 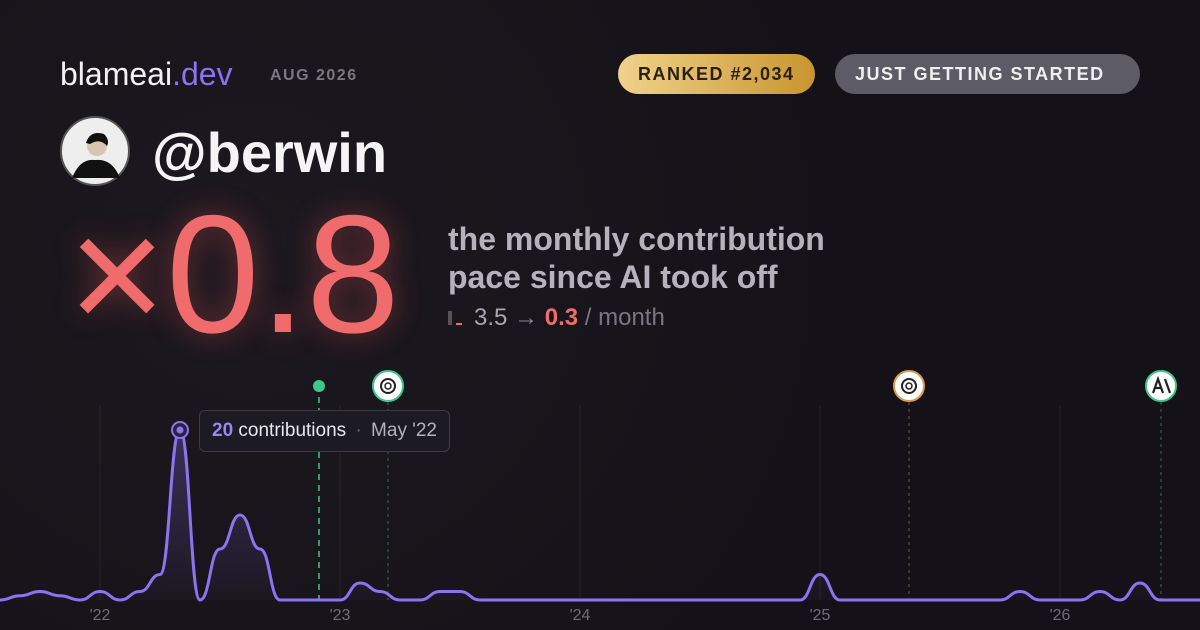 I want to click on brand-name: blameai, so click(x=116, y=74).